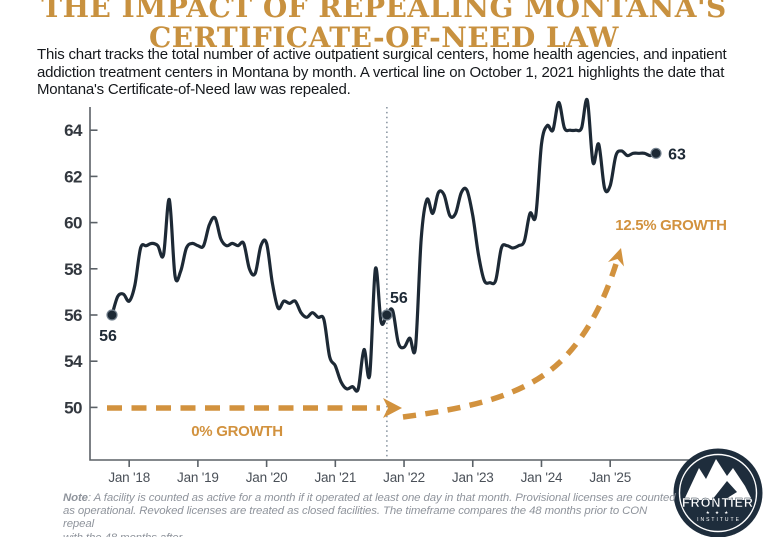  What do you see at coordinates (73, 407) in the screenshot?
I see `y-tick-label: 50` at bounding box center [73, 407].